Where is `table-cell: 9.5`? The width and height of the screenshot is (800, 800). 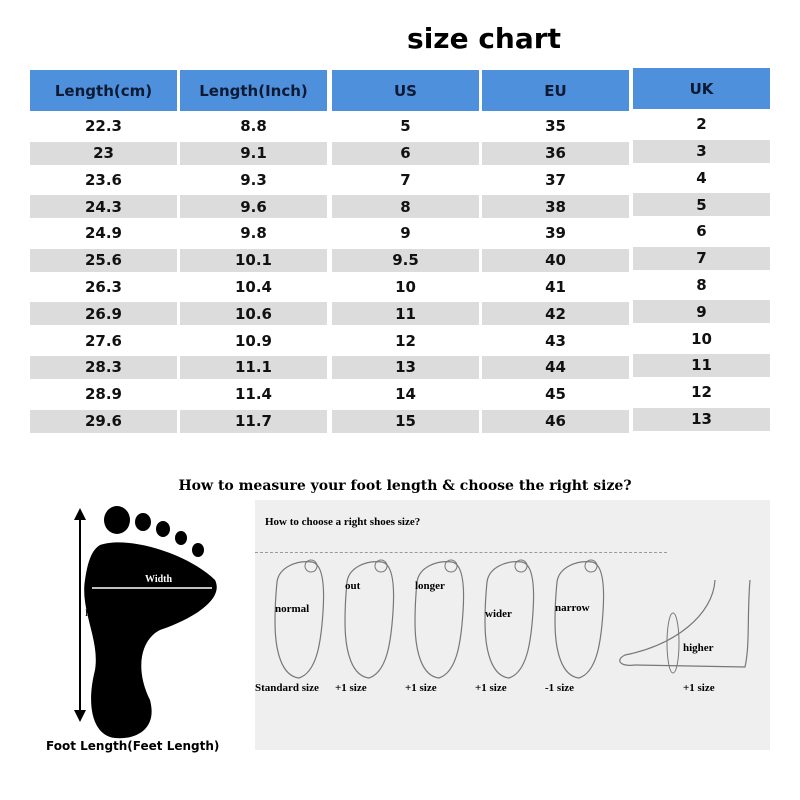
table-cell: 9.5 is located at coordinates (405, 260).